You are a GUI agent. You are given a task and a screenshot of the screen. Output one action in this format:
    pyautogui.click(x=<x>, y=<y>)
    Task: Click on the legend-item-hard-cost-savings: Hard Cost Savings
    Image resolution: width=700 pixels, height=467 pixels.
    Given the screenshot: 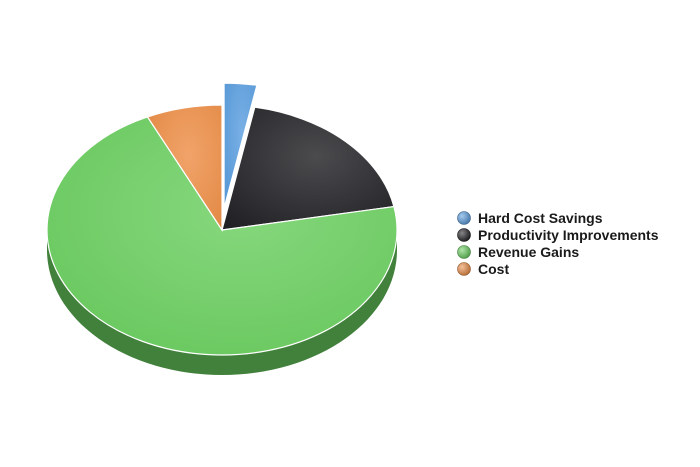 What is the action you would take?
    pyautogui.click(x=530, y=218)
    